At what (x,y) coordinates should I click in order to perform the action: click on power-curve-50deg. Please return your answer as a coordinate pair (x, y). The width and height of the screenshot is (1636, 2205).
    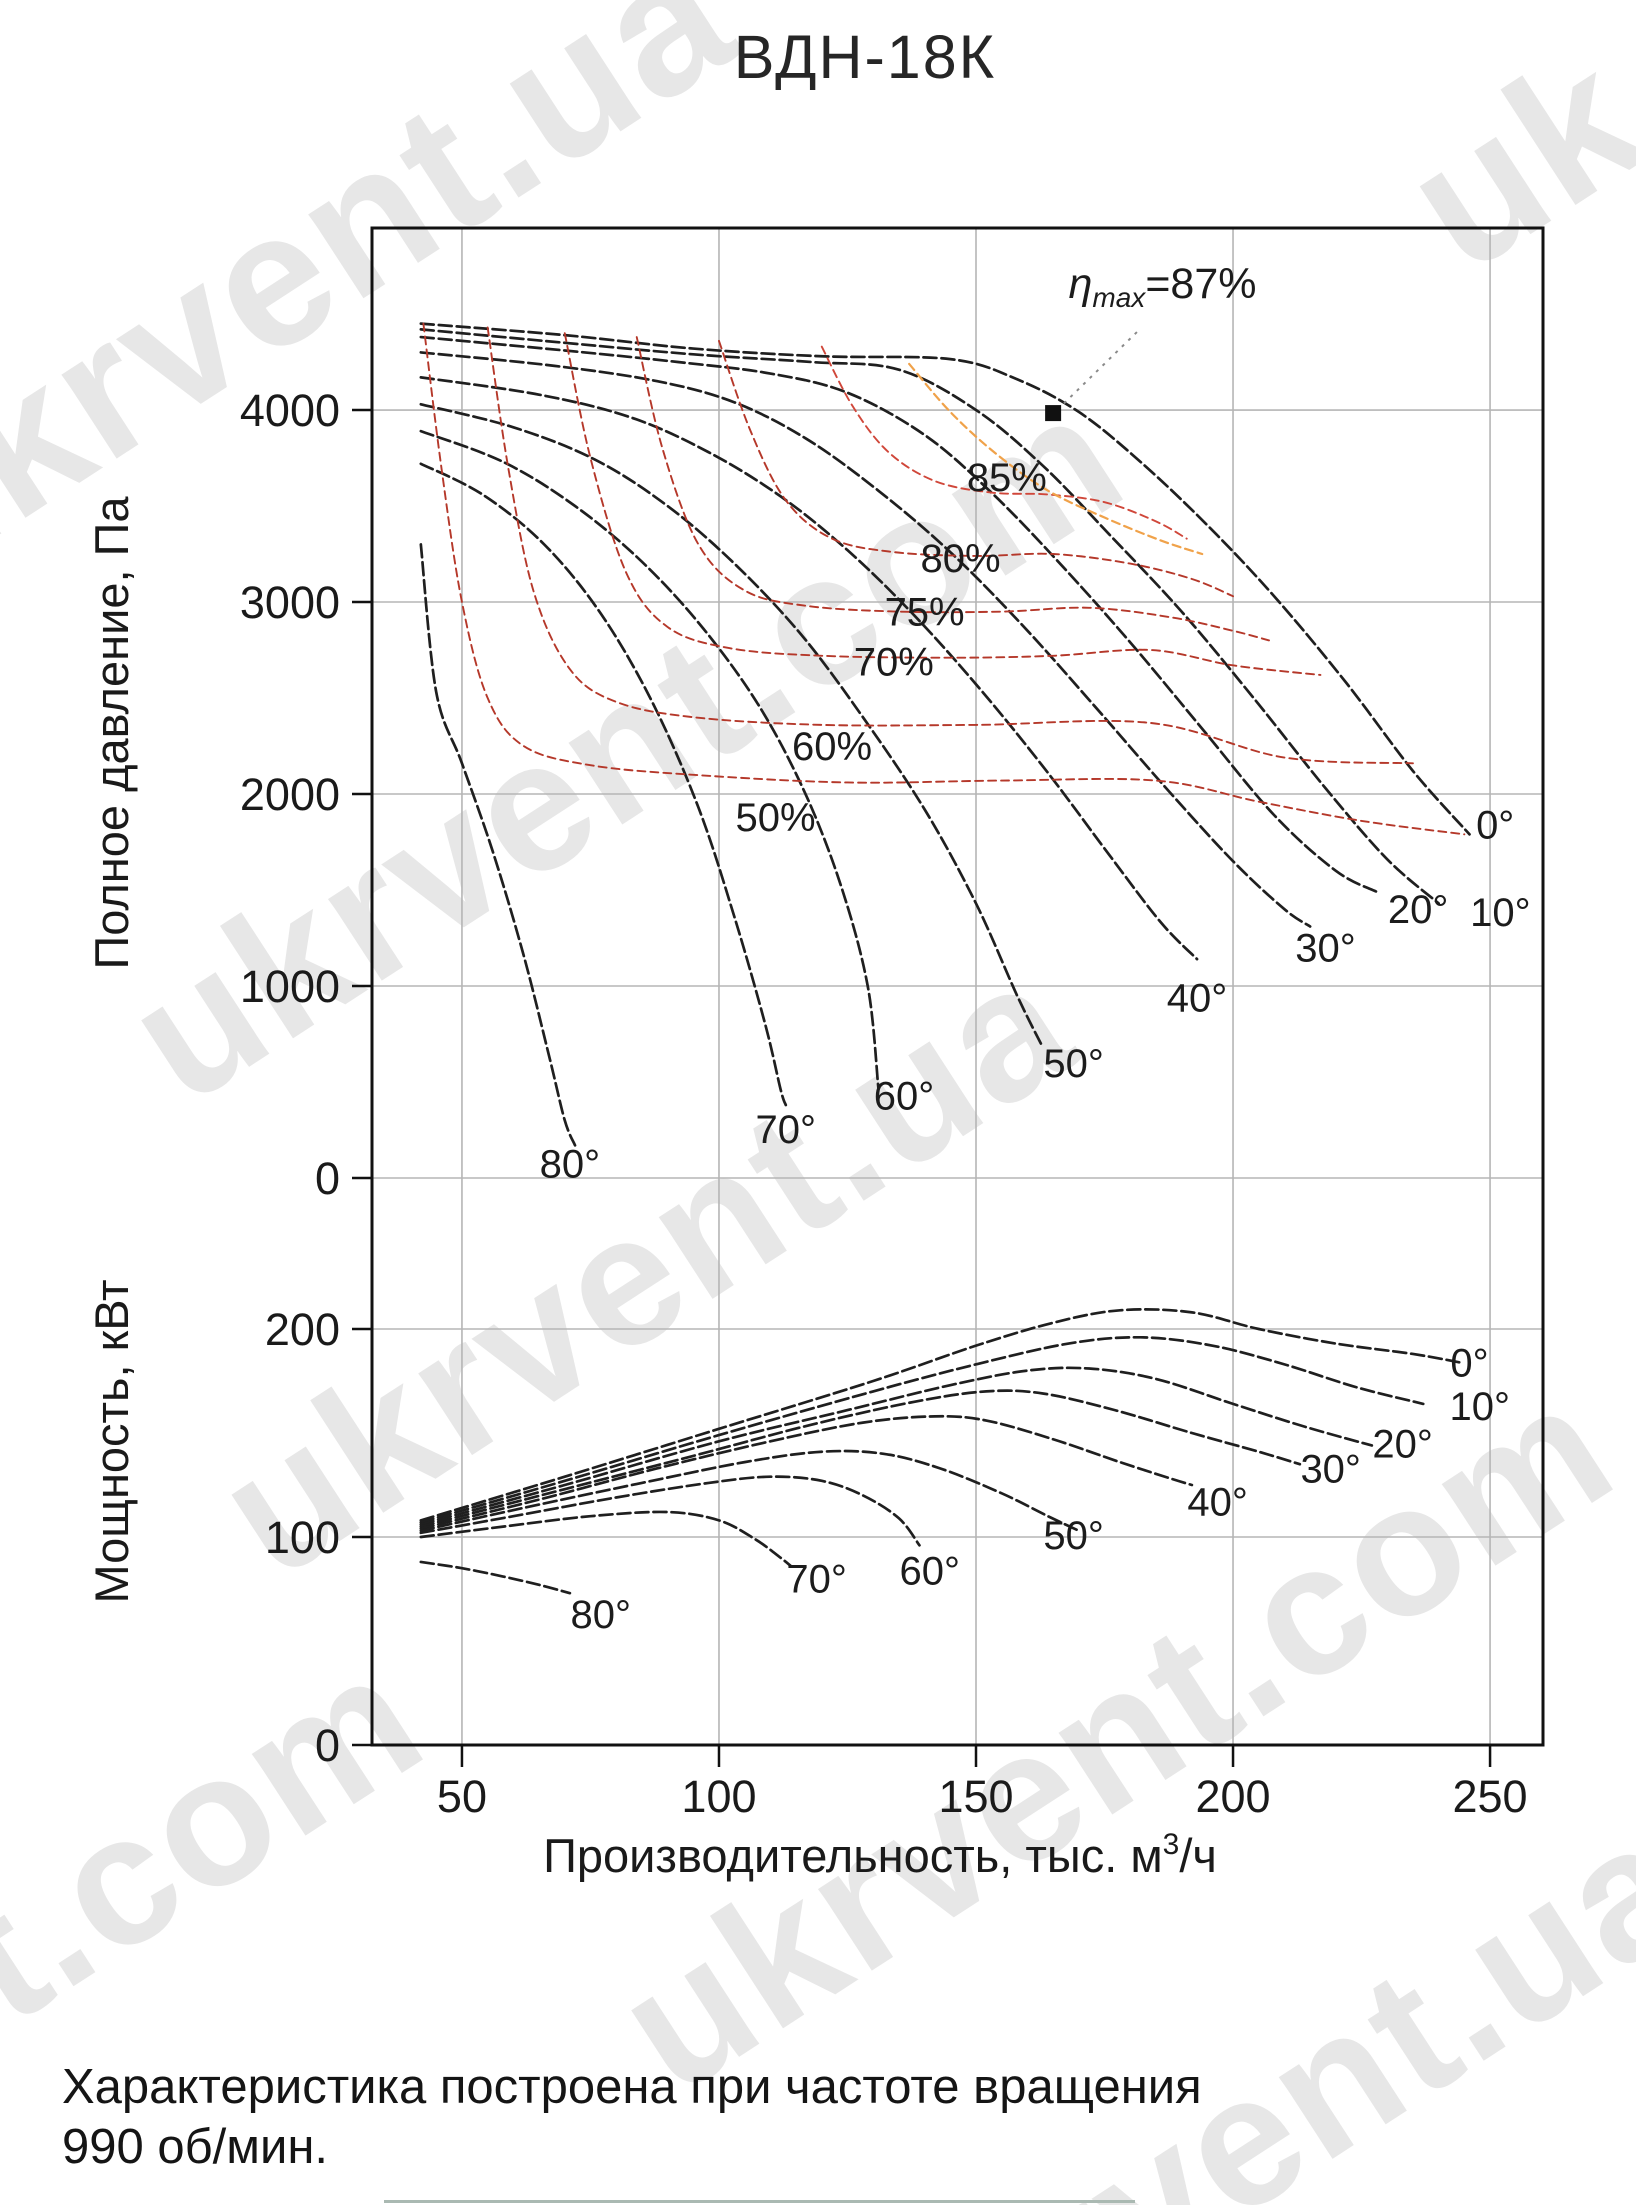
    Looking at the image, I should click on (750, 1491).